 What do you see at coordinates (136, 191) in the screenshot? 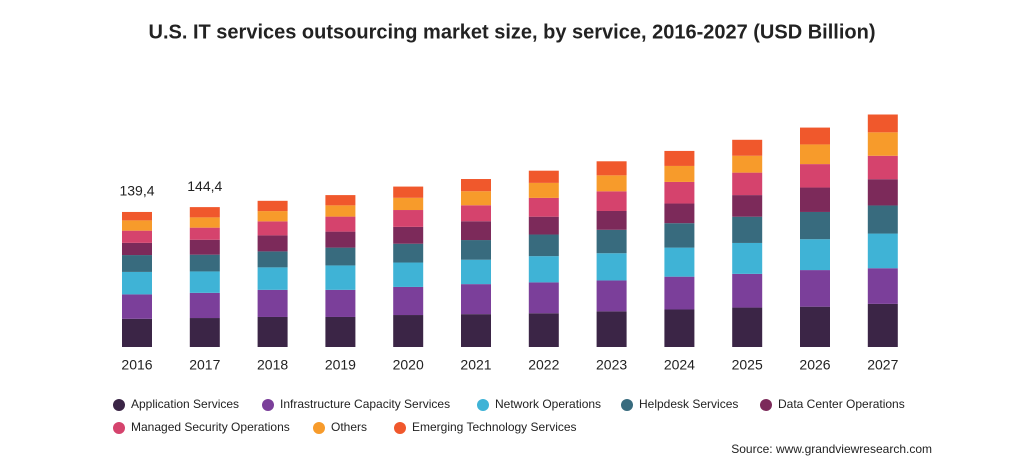
I see `total-label: 139,4` at bounding box center [136, 191].